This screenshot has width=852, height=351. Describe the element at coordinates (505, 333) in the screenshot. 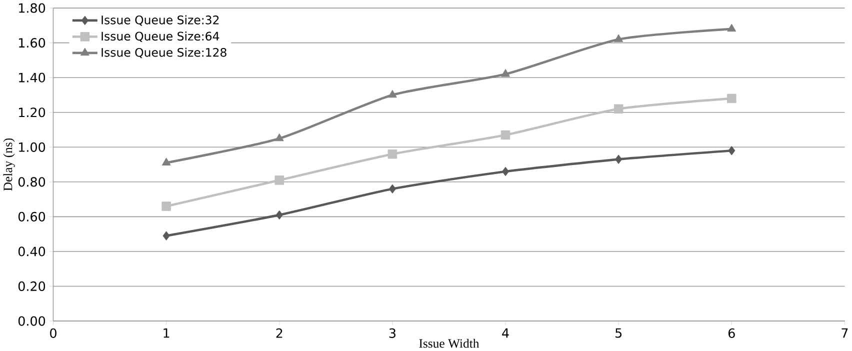

I see `x-tick-label: 4` at that location.